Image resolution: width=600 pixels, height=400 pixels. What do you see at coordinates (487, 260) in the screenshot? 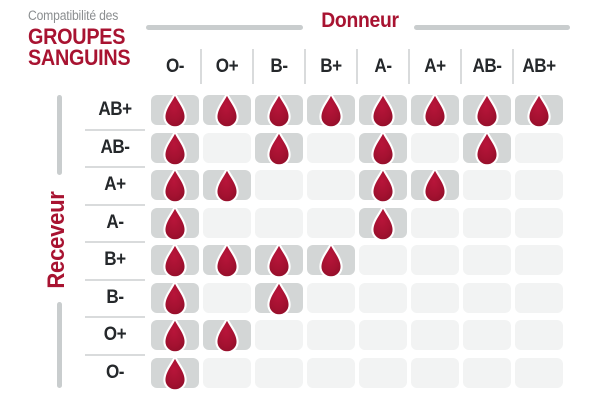
I see `cell-b+-from-ab-` at bounding box center [487, 260].